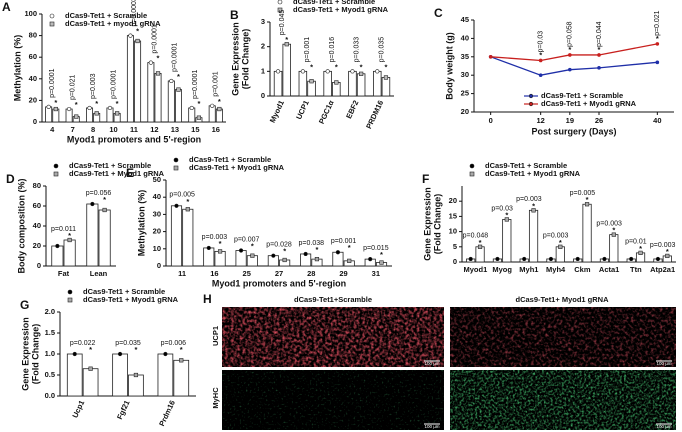  I want to click on x-tick-label: Fgf21, so click(123, 410).